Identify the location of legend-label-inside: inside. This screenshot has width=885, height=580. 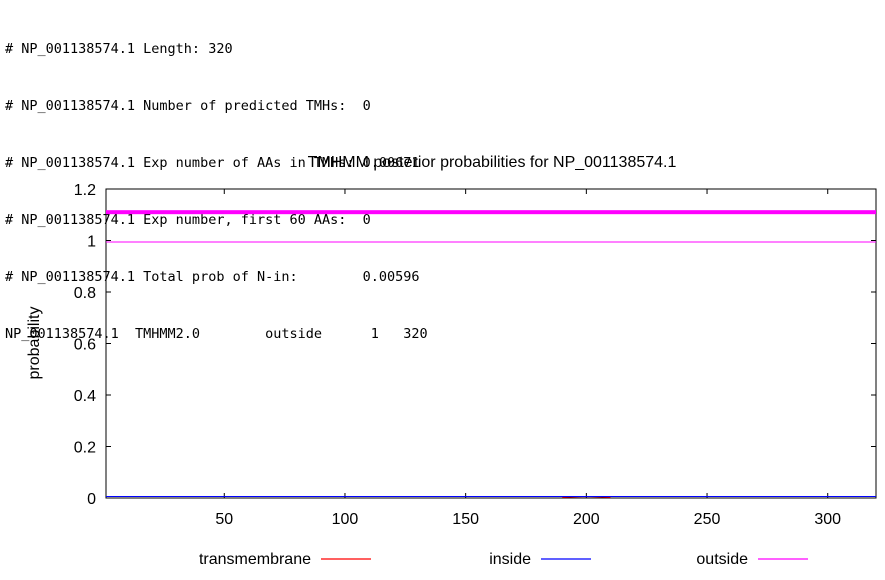
(510, 559).